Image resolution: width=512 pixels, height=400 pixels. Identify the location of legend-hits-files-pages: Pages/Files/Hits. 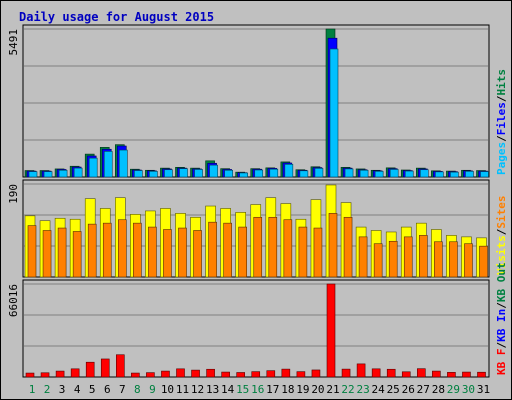
(501, 122).